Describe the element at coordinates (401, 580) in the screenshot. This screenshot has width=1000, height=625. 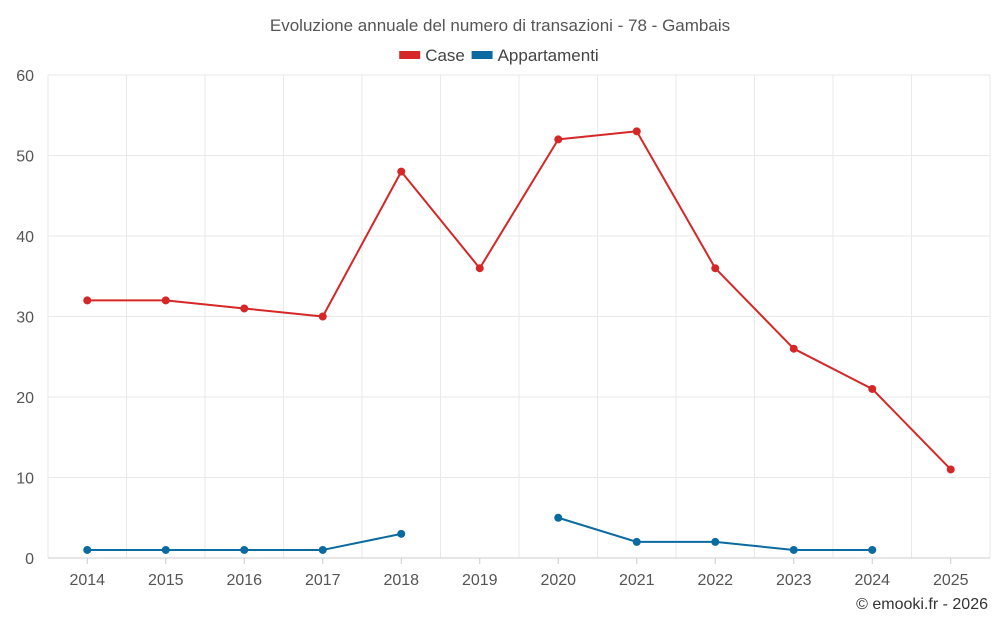
I see `x-tick-label: 2018` at that location.